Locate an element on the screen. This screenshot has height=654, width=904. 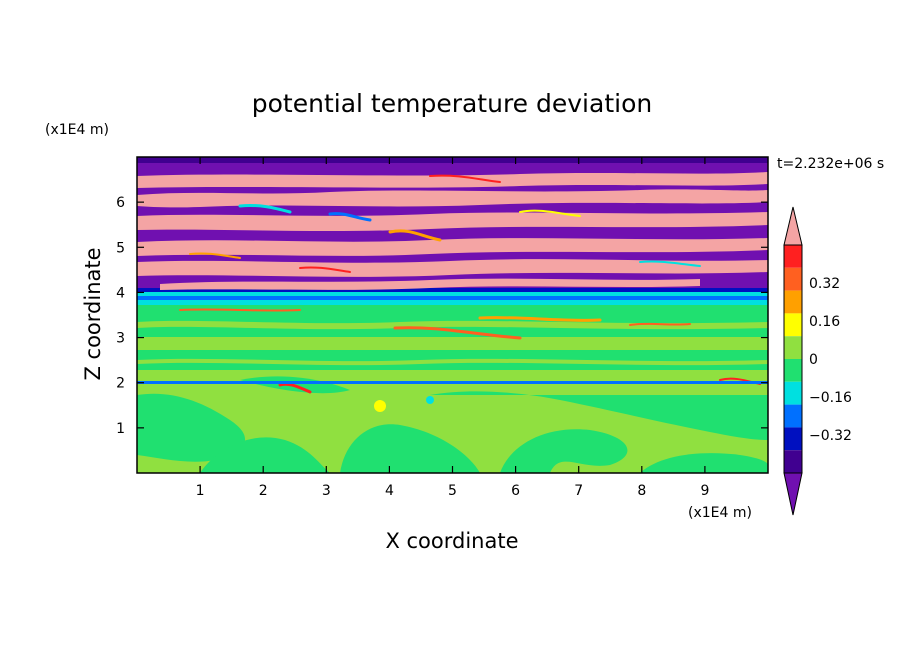
yellow-blob is located at coordinates (380, 406).